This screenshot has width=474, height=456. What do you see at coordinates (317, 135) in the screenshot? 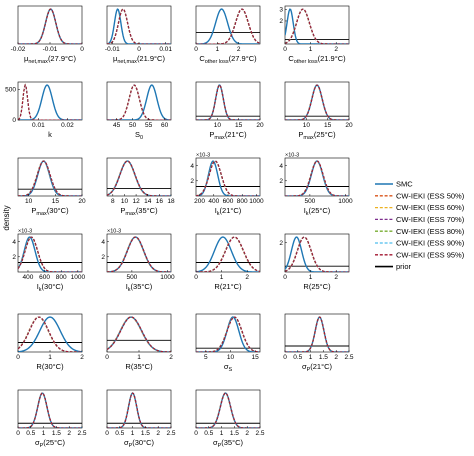
I see `x-axis-label: Pmax(25°C)` at bounding box center [317, 135].